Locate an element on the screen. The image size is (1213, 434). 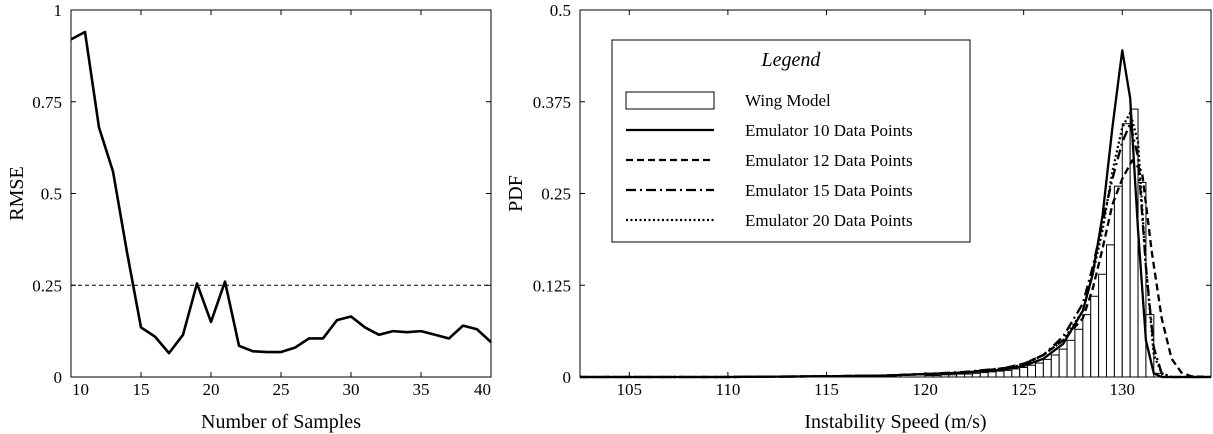
x-tick-label: 25 is located at coordinates (281, 389).